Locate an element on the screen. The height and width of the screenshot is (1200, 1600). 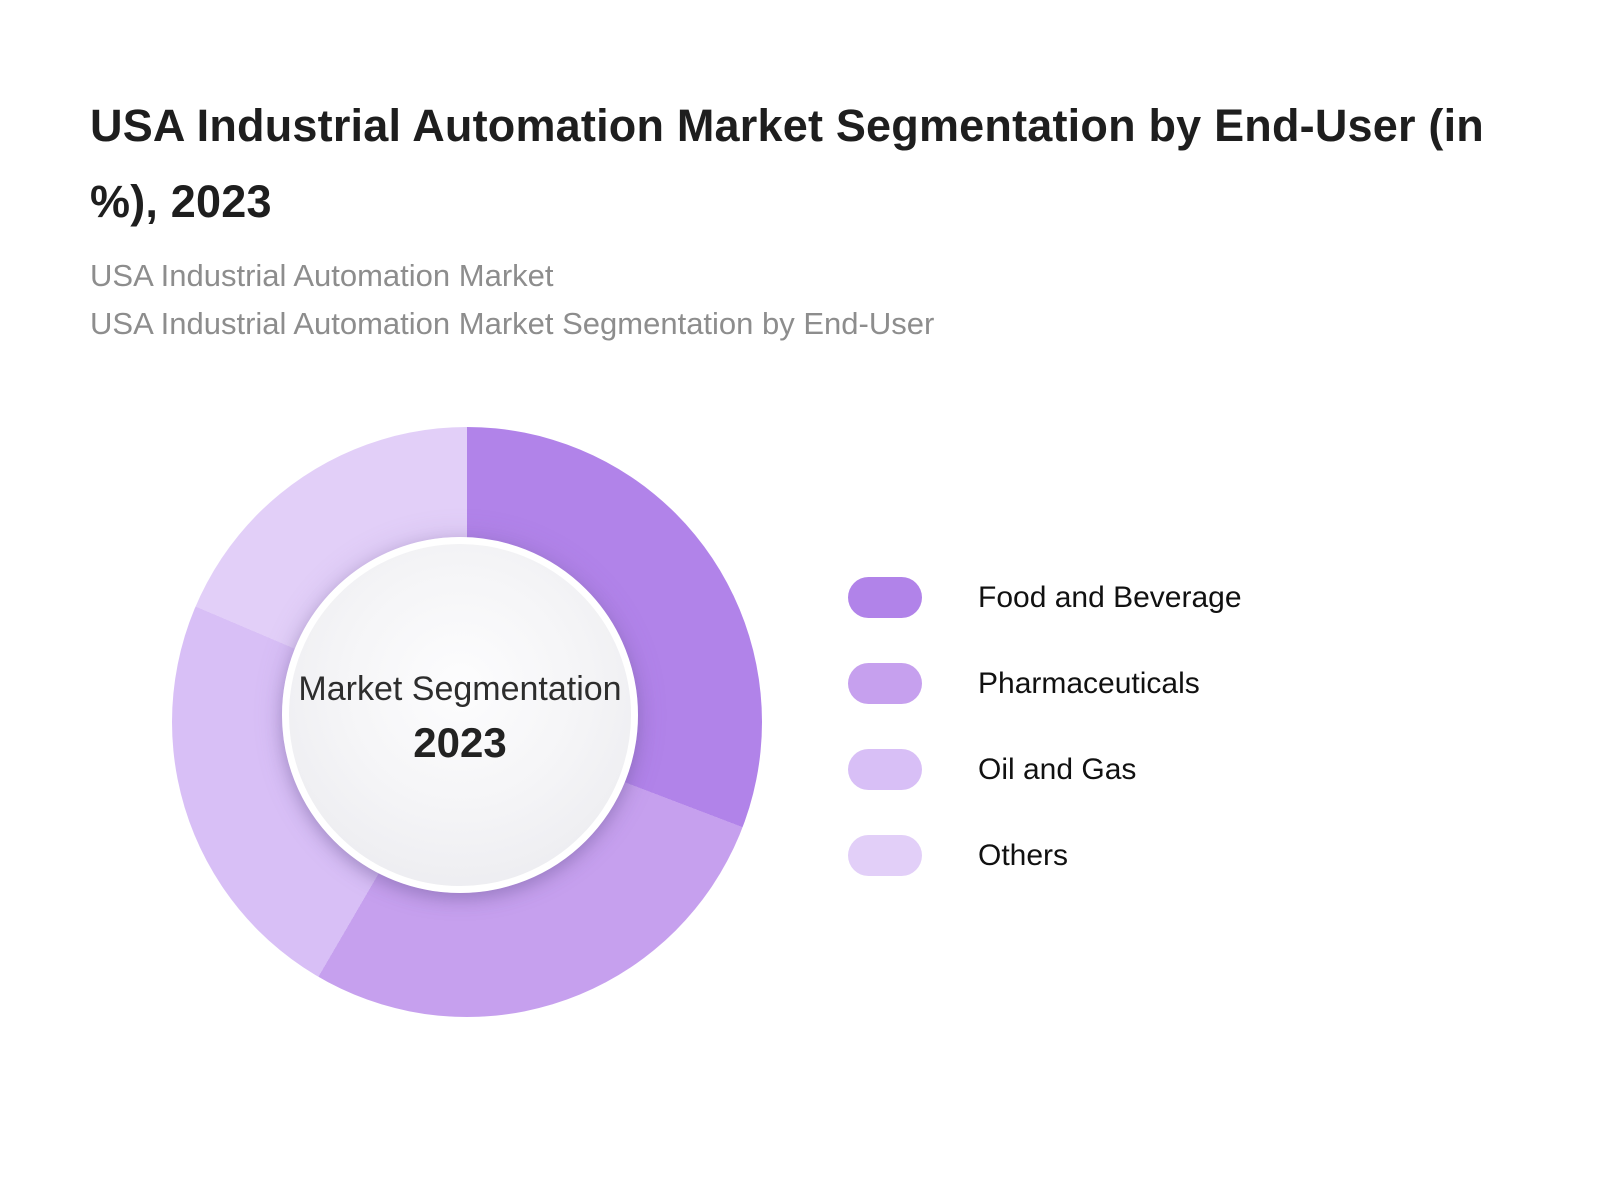
legend-label-oil-and-gas: Oil and Gas is located at coordinates (1057, 769).